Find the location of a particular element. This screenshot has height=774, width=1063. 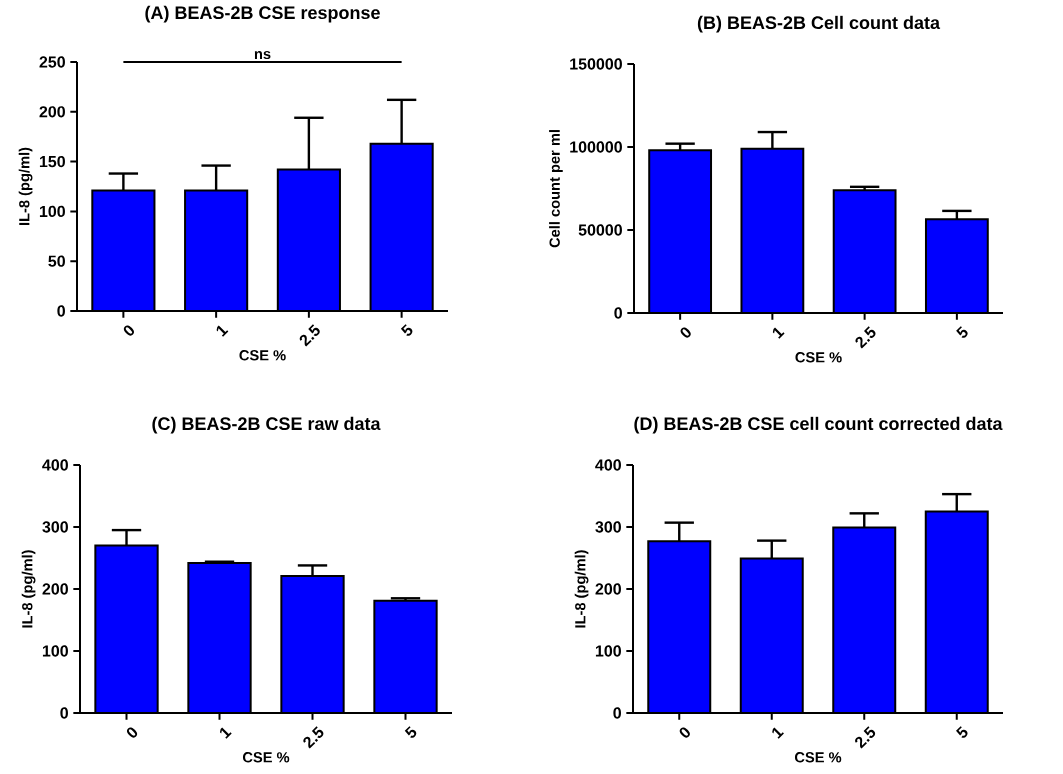

text: ns is located at coordinates (262, 55).